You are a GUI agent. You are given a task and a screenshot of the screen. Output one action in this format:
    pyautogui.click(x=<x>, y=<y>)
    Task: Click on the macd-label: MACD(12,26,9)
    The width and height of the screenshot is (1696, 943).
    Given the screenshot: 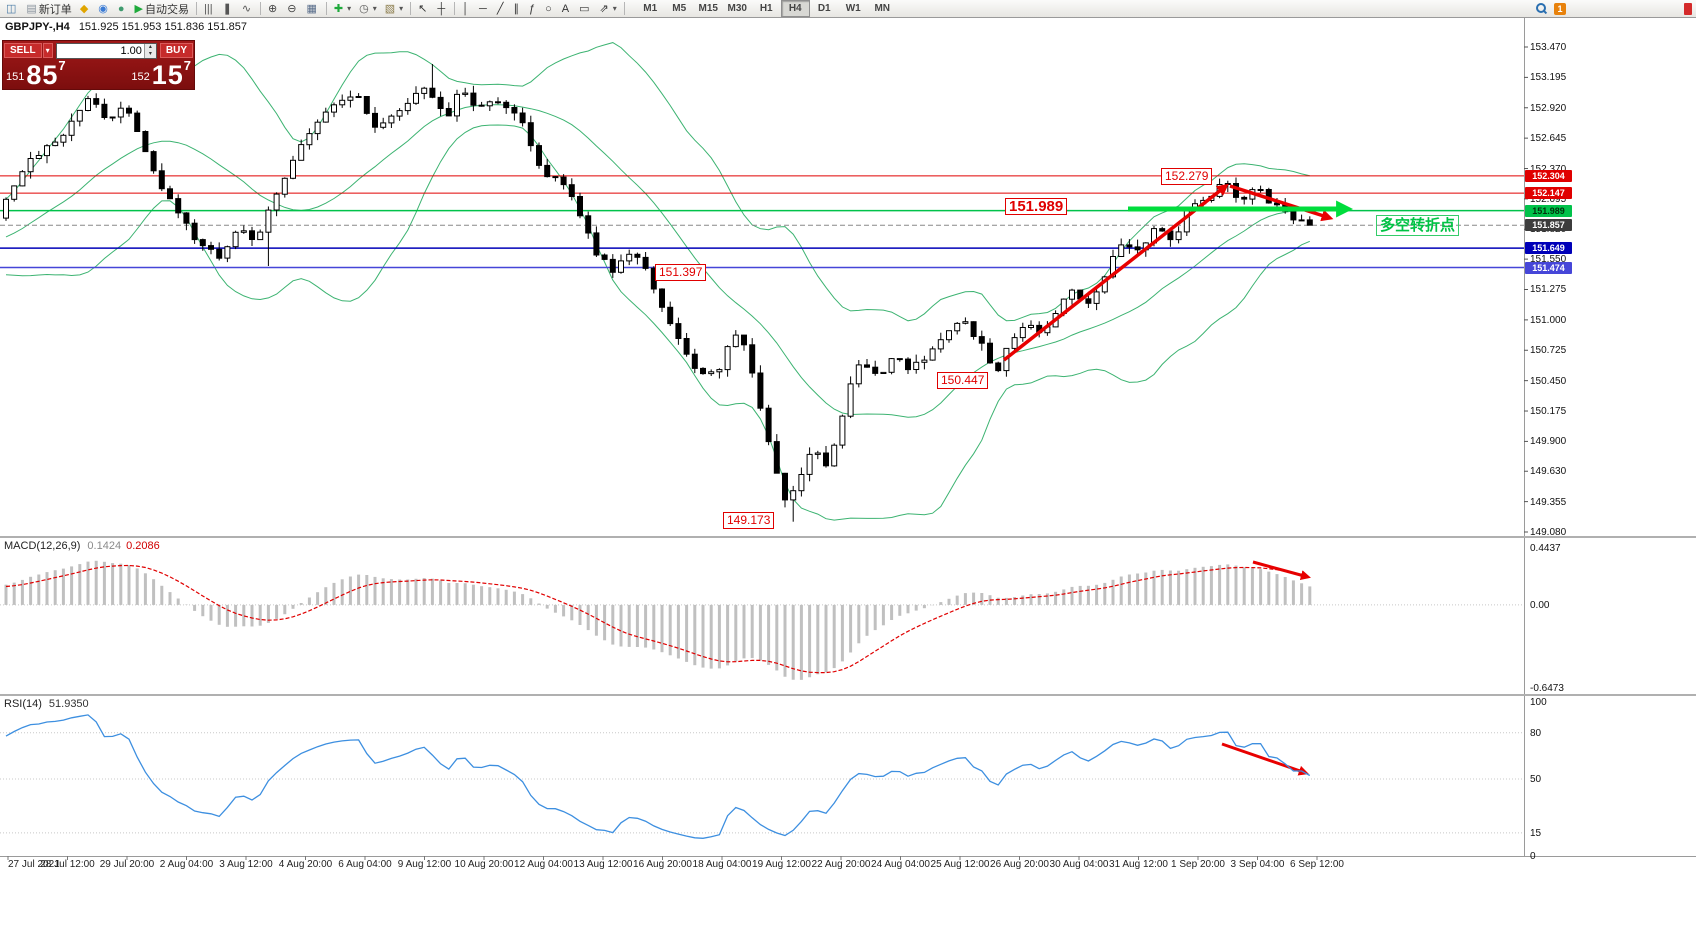 What is the action you would take?
    pyautogui.click(x=42, y=546)
    